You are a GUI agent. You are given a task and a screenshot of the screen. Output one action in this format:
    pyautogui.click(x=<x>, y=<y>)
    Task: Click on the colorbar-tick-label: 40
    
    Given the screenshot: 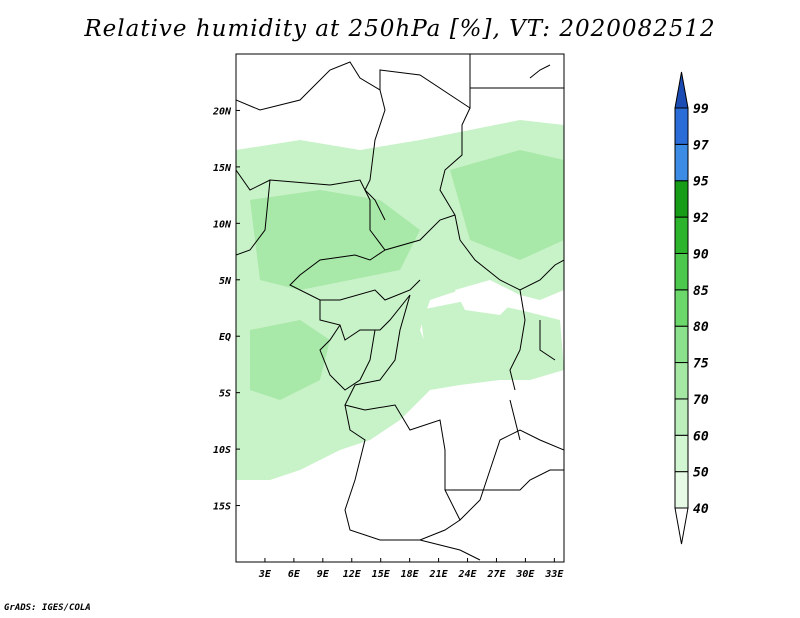 What is the action you would take?
    pyautogui.click(x=701, y=509)
    